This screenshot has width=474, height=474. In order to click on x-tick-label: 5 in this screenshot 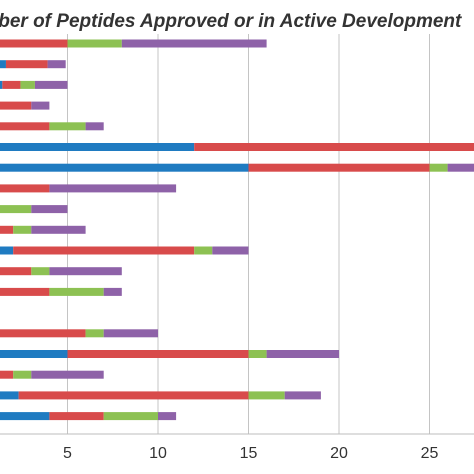, I will do `click(67, 453)`.